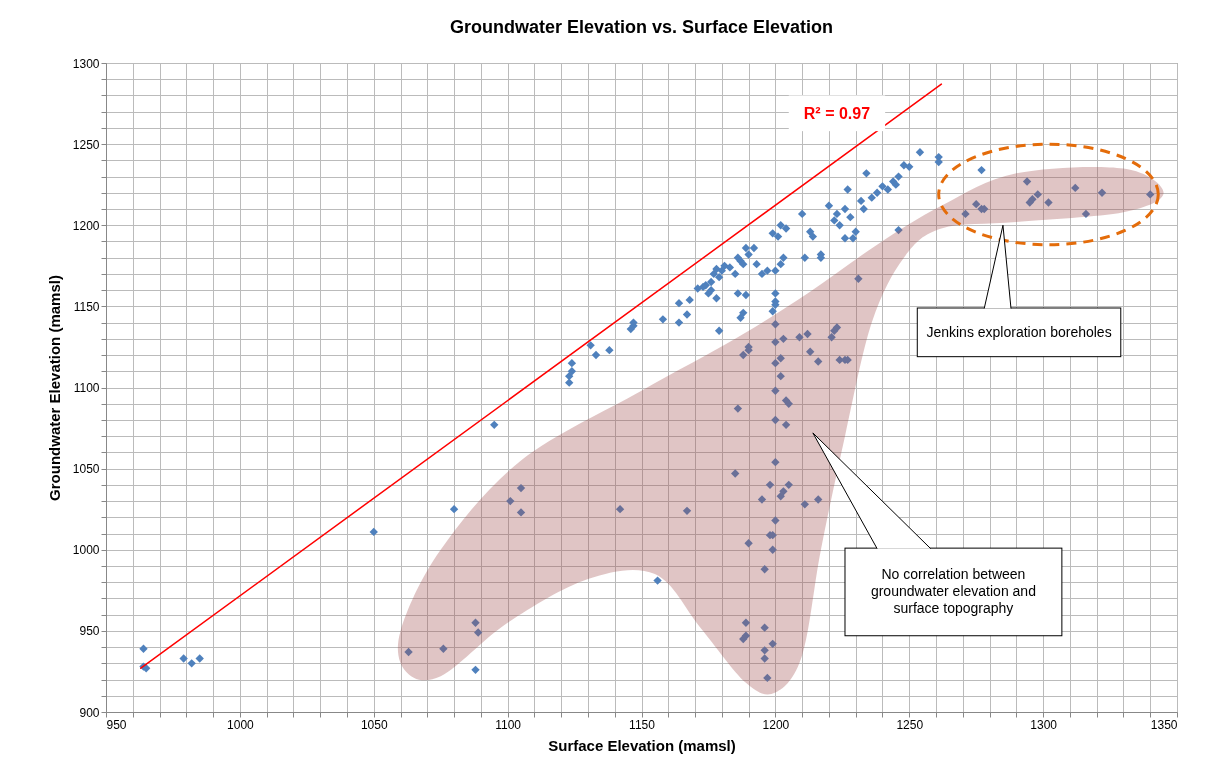 This screenshot has height=784, width=1205. Describe the element at coordinates (89, 712) in the screenshot. I see `y-tick-label: 900` at that location.